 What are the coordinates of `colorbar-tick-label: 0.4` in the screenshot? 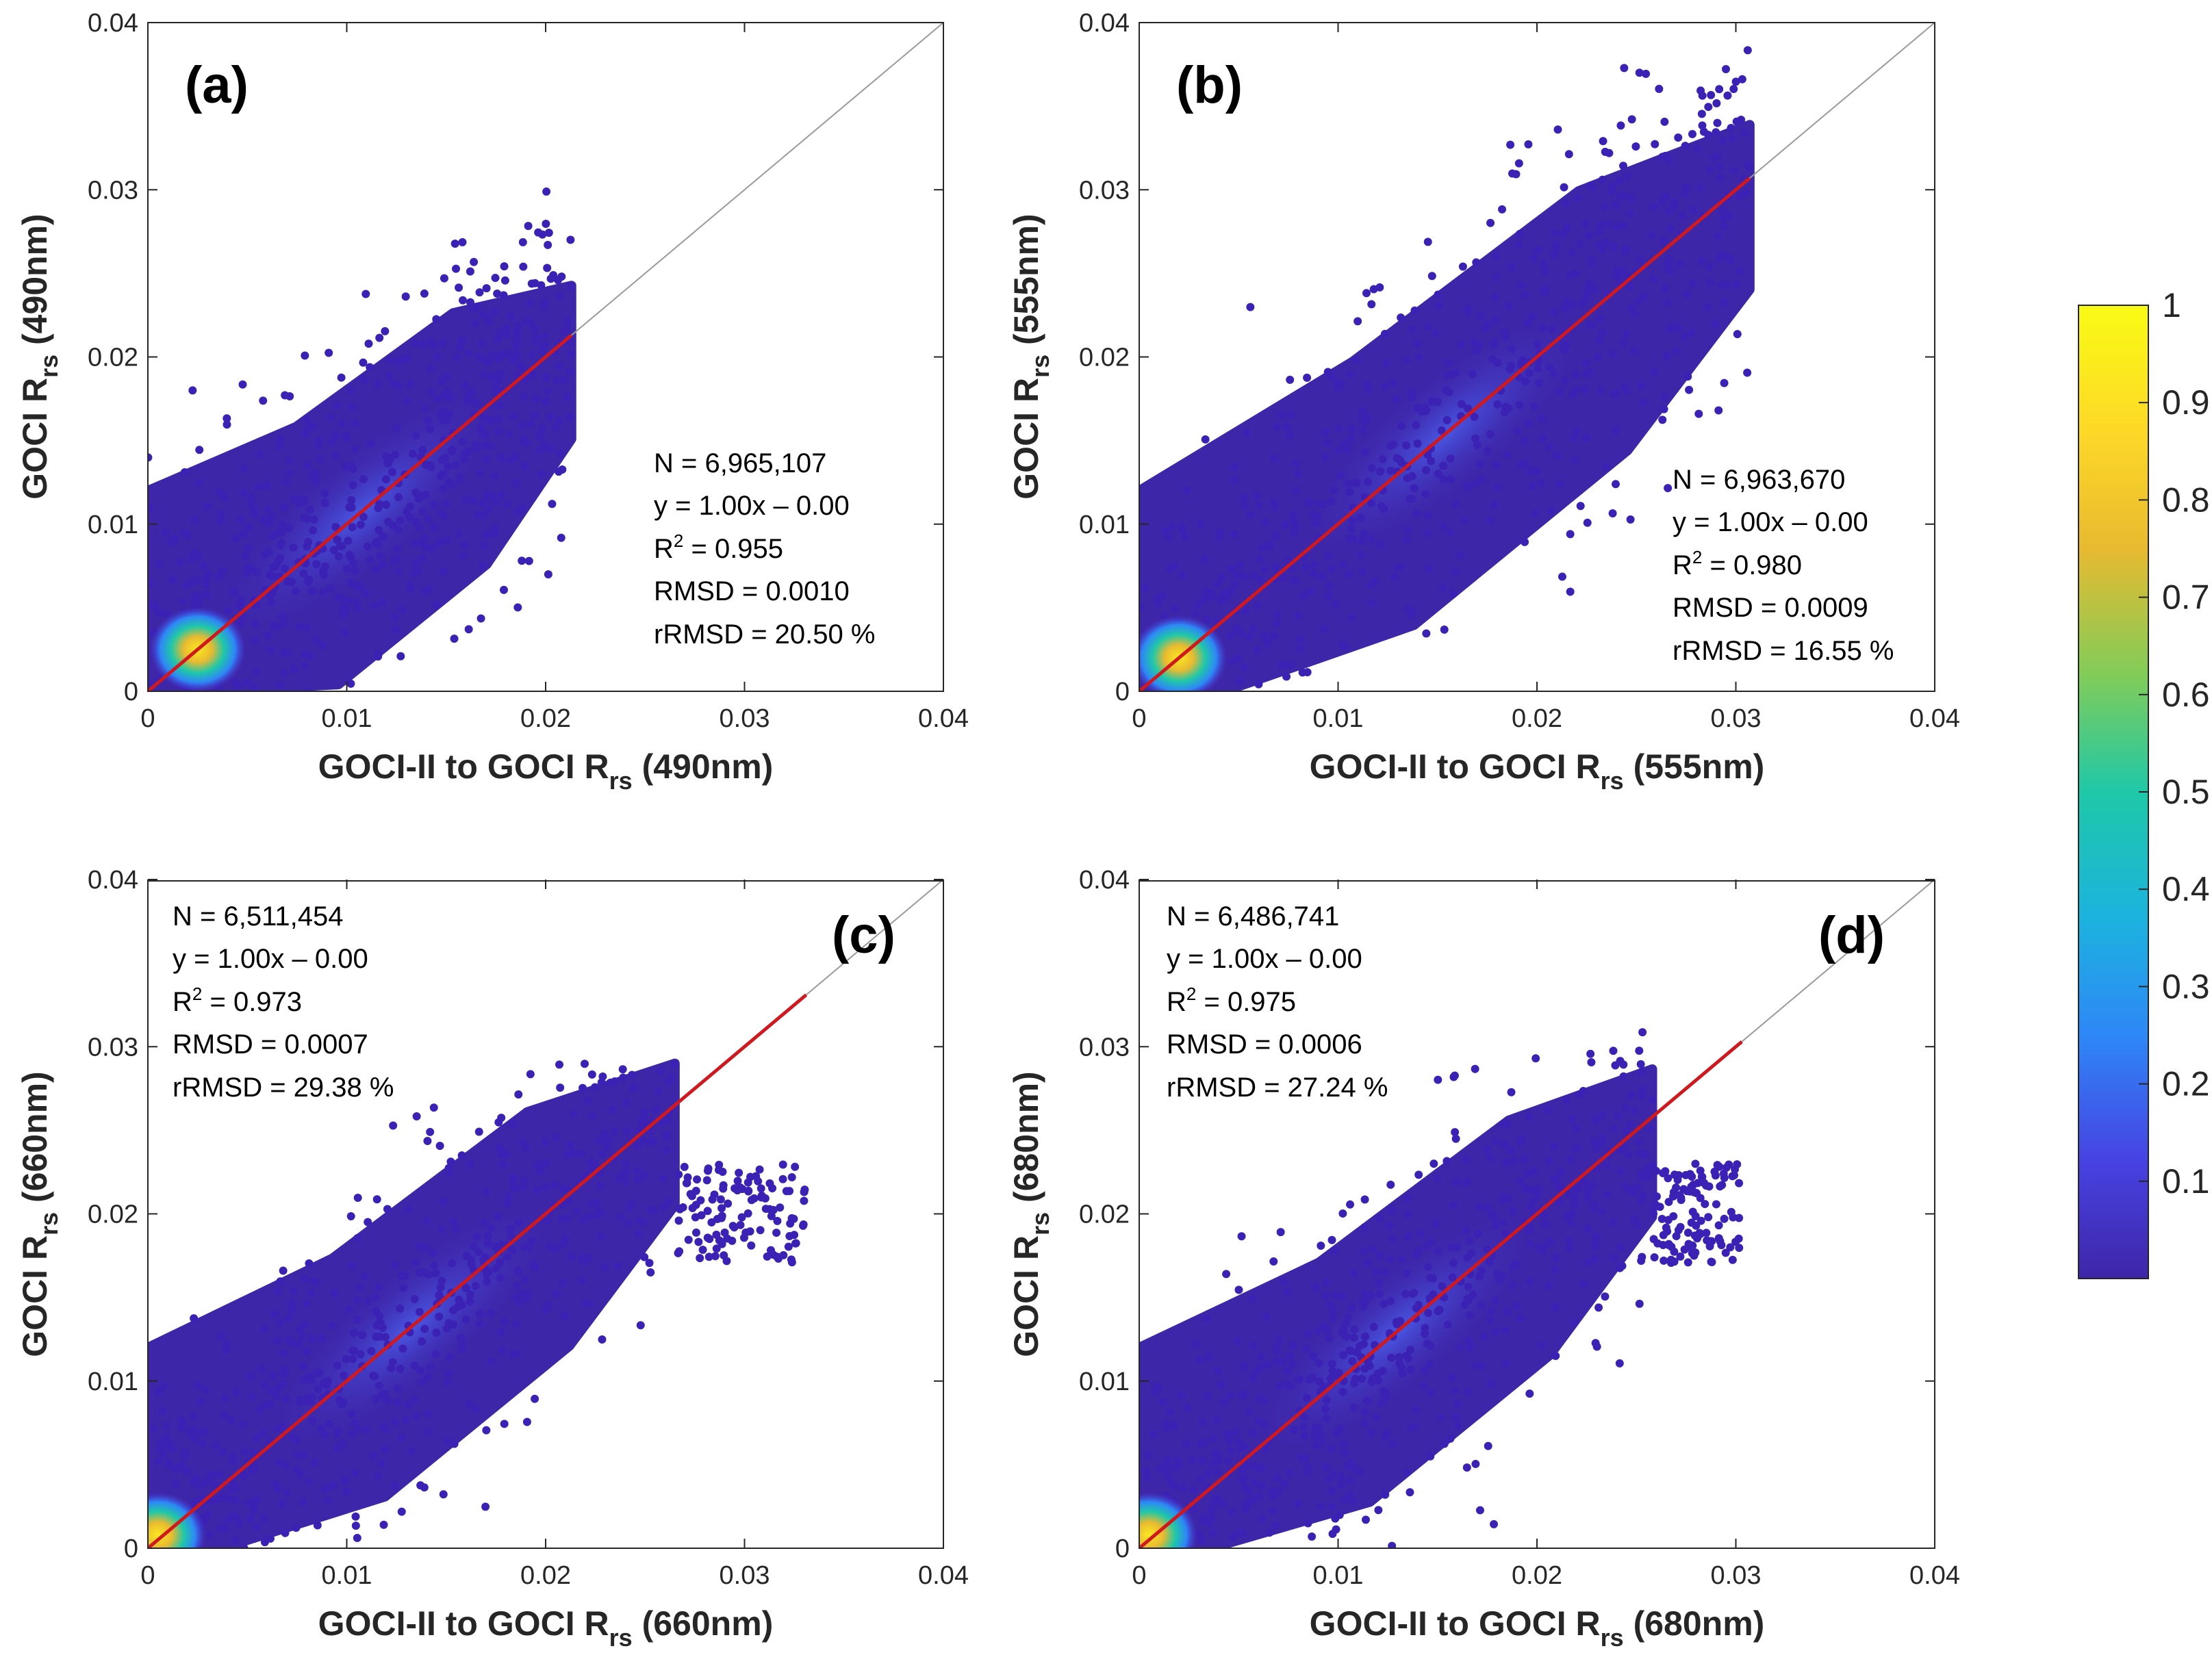 It's located at (2186, 889).